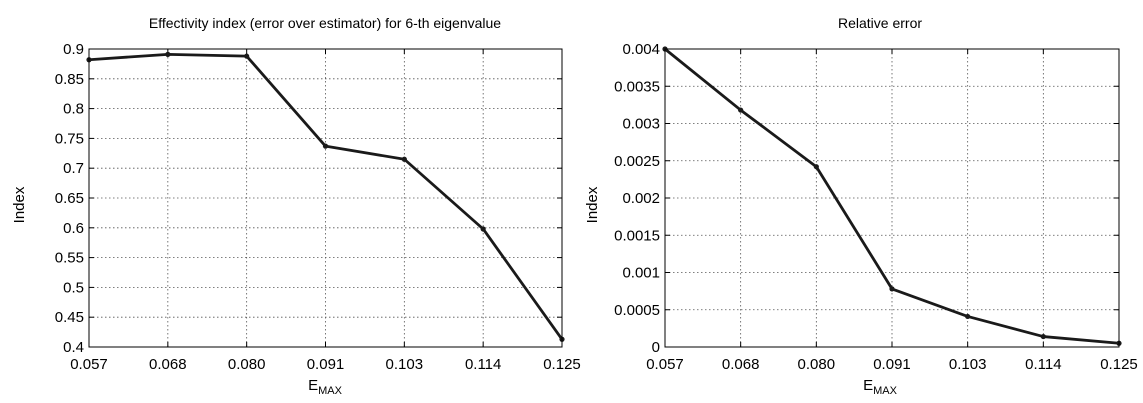 This screenshot has width=1143, height=403. What do you see at coordinates (641, 273) in the screenshot?
I see `y-tick-label: 0.001` at bounding box center [641, 273].